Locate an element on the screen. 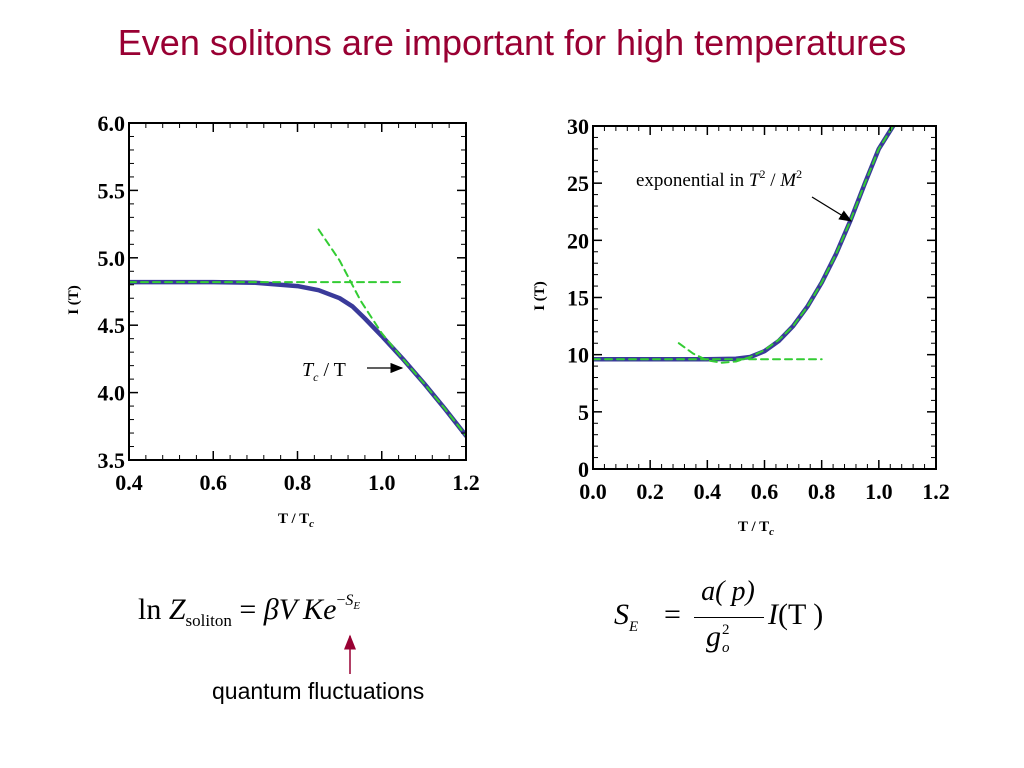 The height and width of the screenshot is (768, 1024). right-x-tick-label: 0.0 is located at coordinates (593, 491).